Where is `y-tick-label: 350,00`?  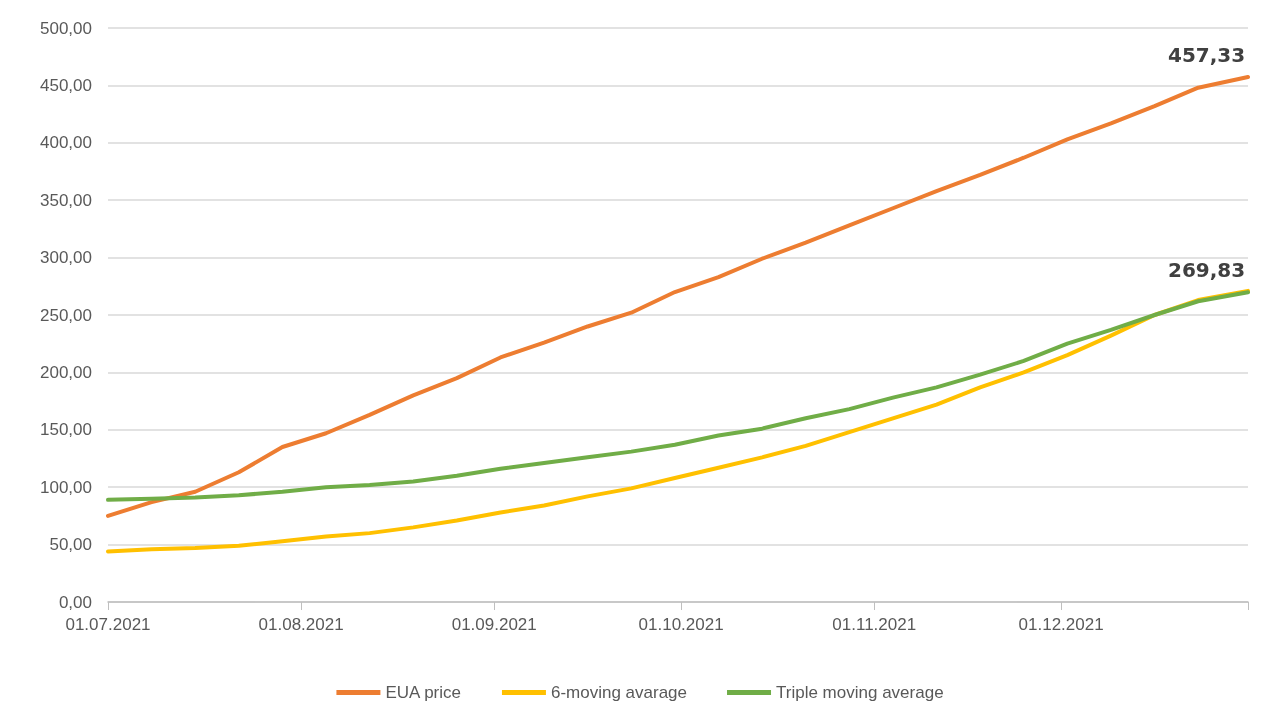
y-tick-label: 350,00 is located at coordinates (66, 200).